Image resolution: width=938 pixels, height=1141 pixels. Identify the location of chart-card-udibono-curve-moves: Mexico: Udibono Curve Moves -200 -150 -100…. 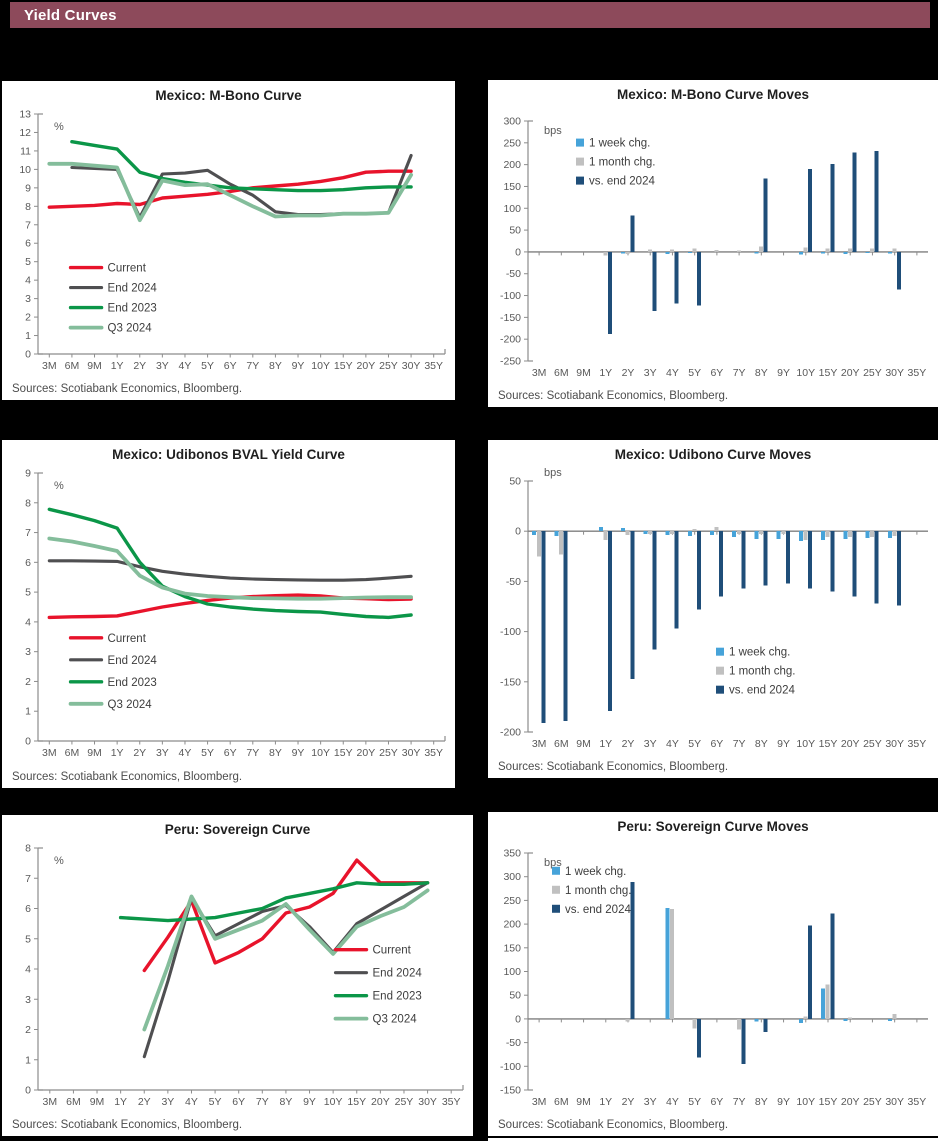
(713, 609).